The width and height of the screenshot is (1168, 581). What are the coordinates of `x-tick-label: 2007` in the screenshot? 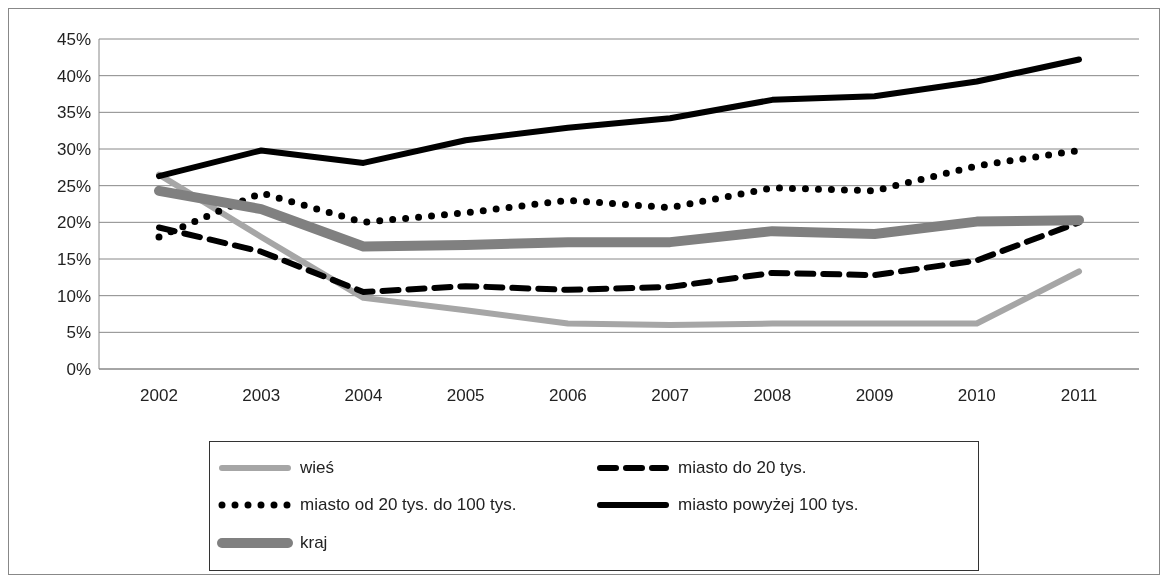 It's located at (670, 396).